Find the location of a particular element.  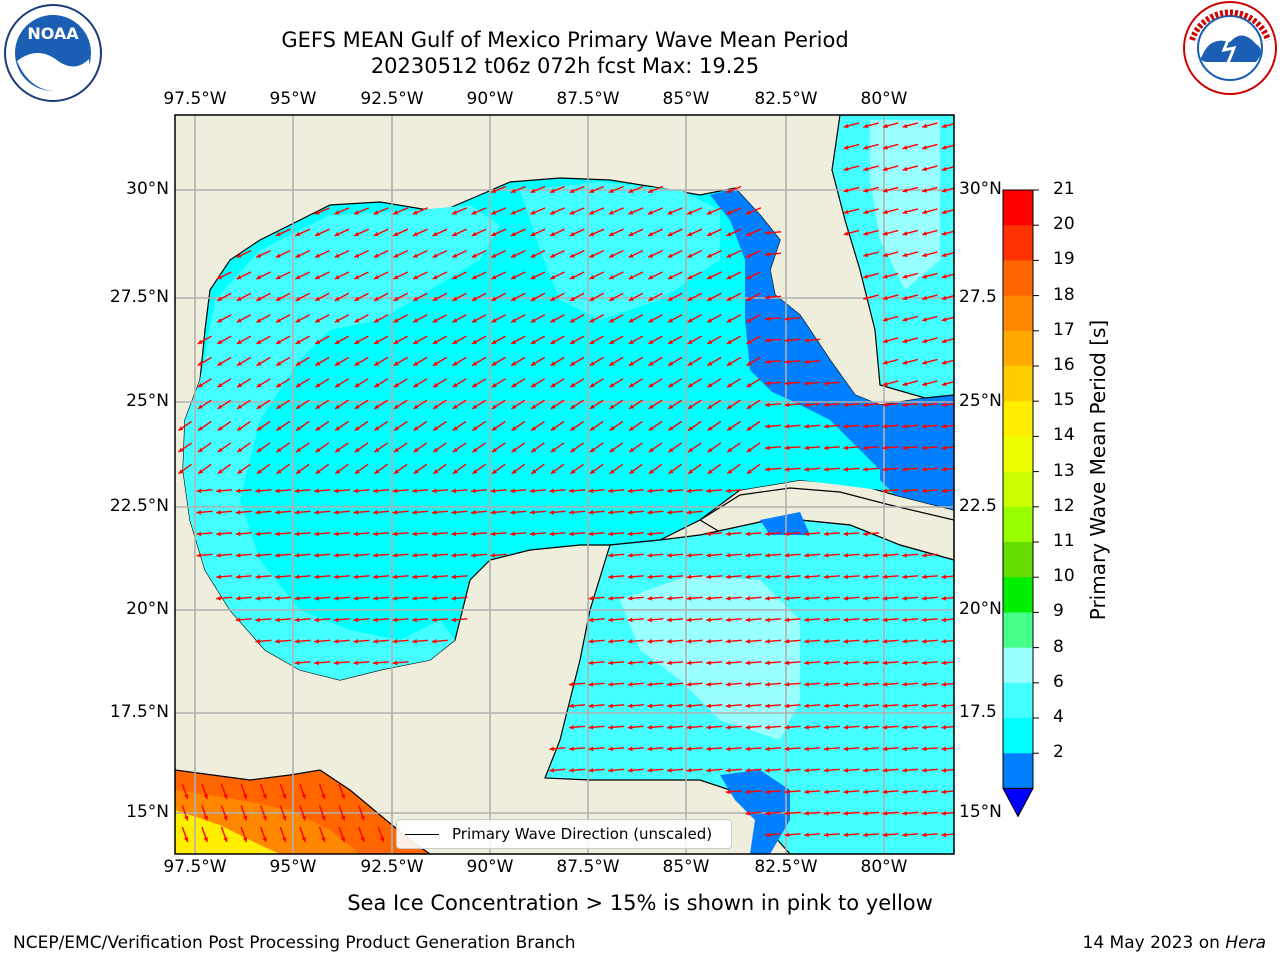

svg-text: NOAA is located at coordinates (53, 33).